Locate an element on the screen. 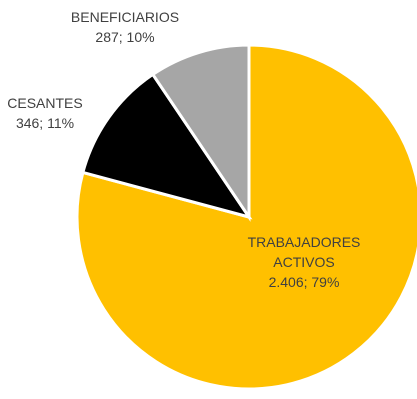  slice-value-label: 2.406; 79% is located at coordinates (304, 282).